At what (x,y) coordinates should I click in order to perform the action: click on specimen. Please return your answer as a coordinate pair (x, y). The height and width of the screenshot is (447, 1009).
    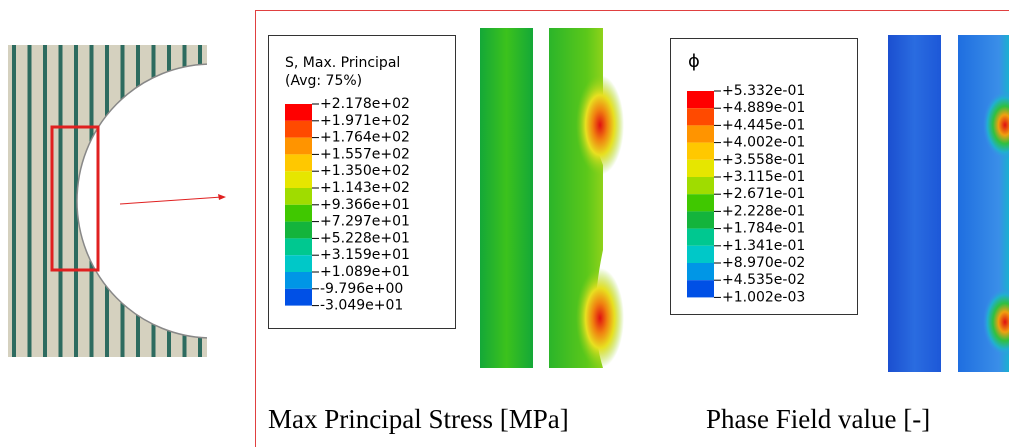
    Looking at the image, I should click on (107, 201).